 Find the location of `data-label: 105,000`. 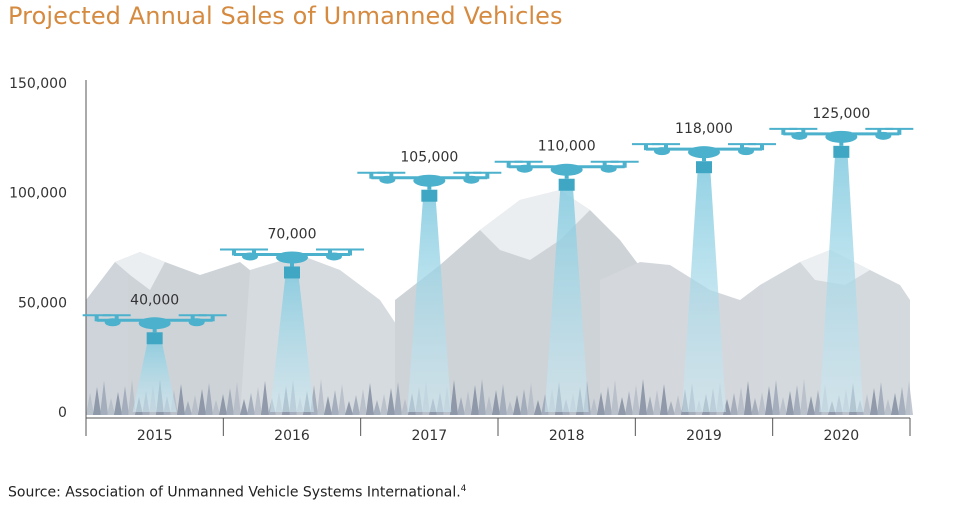

data-label: 105,000 is located at coordinates (429, 158).